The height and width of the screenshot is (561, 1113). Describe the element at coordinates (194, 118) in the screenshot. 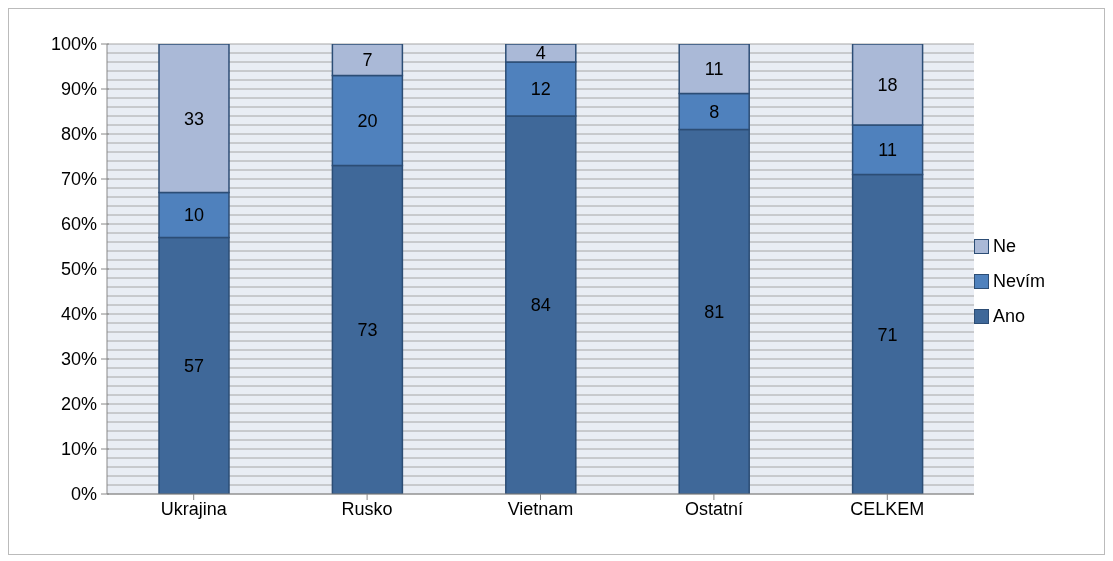

I see `data-label: 33` at that location.